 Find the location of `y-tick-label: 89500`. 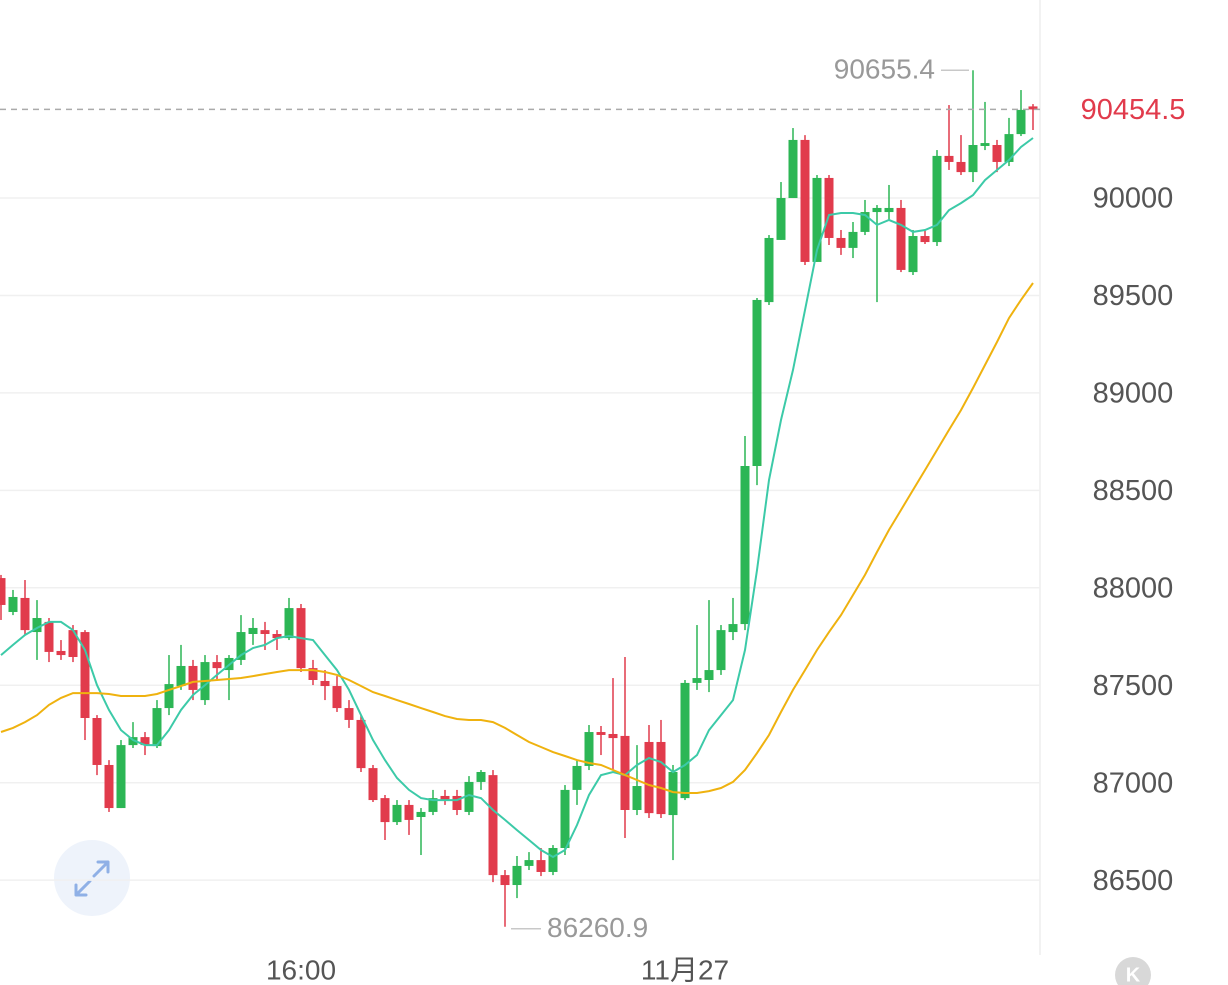

y-tick-label: 89500 is located at coordinates (1133, 296).